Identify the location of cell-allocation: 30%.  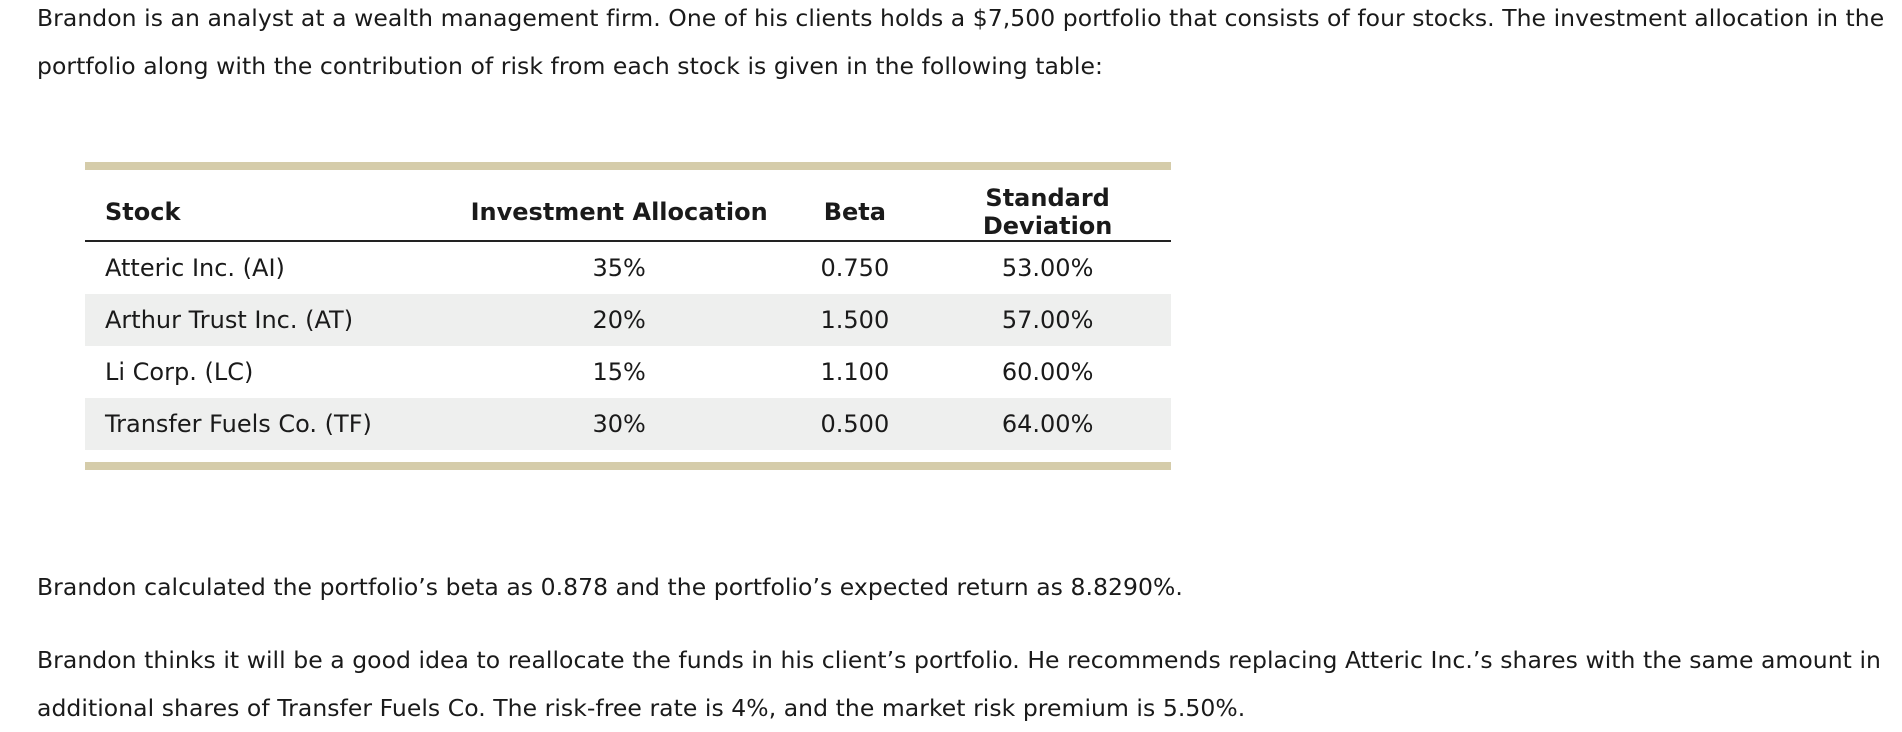
(619, 424).